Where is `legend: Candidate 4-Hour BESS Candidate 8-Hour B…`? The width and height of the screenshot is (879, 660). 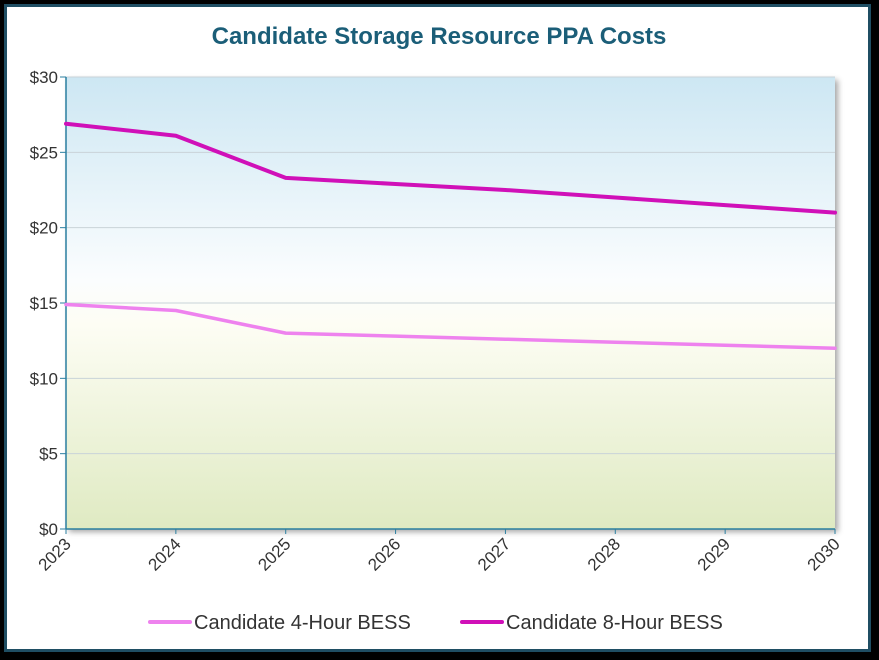
legend: Candidate 4-Hour BESS Candidate 8-Hour B… is located at coordinates (435, 623).